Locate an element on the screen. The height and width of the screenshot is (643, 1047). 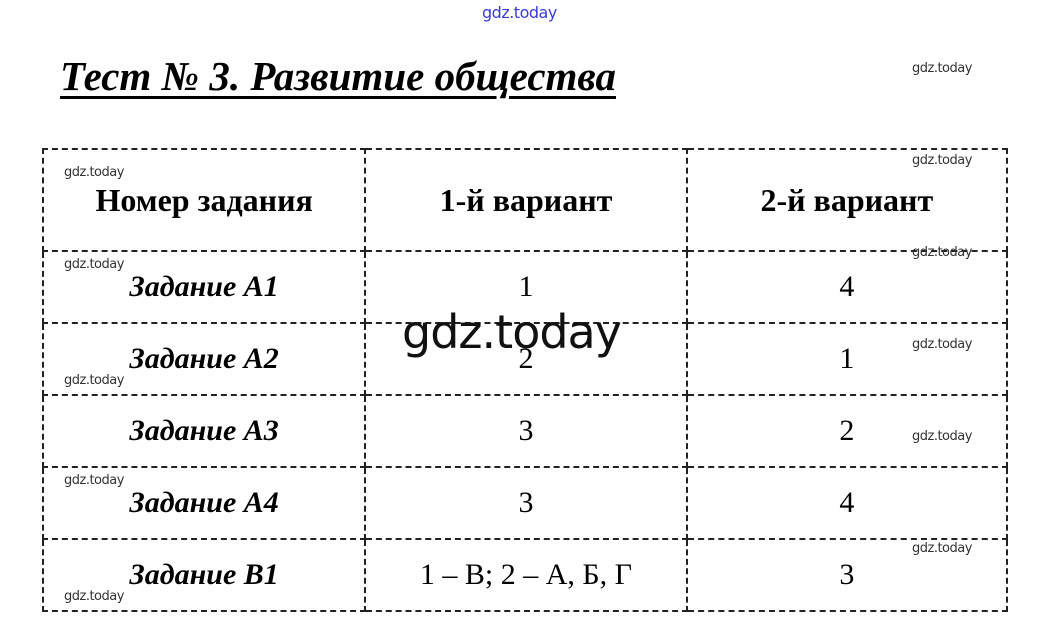
variant1-cell: 2 is located at coordinates (526, 359).